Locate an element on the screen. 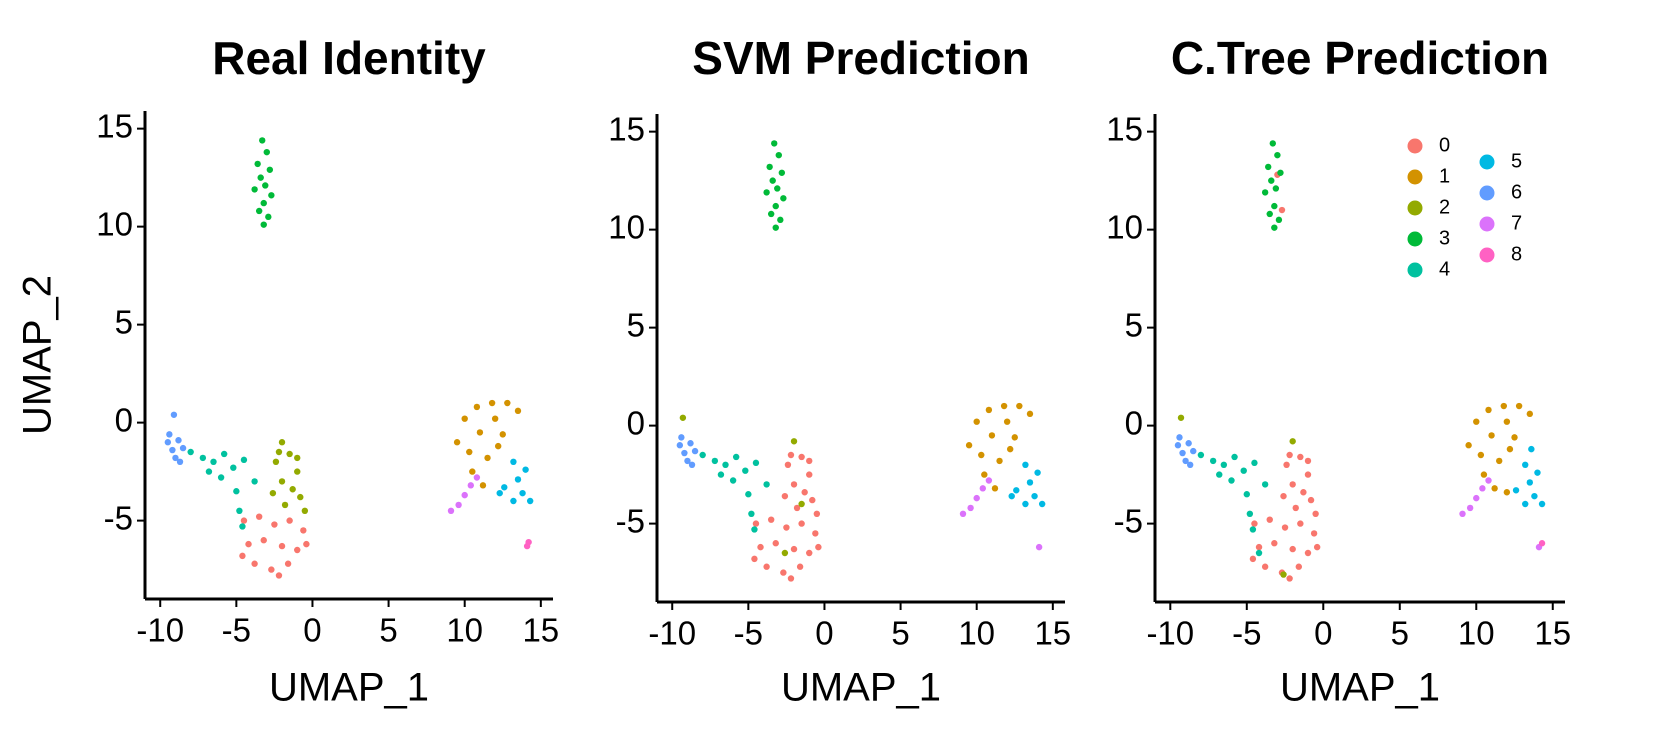 Image resolution: width=1654 pixels, height=738 pixels. legend-label: 3 is located at coordinates (1444, 238).